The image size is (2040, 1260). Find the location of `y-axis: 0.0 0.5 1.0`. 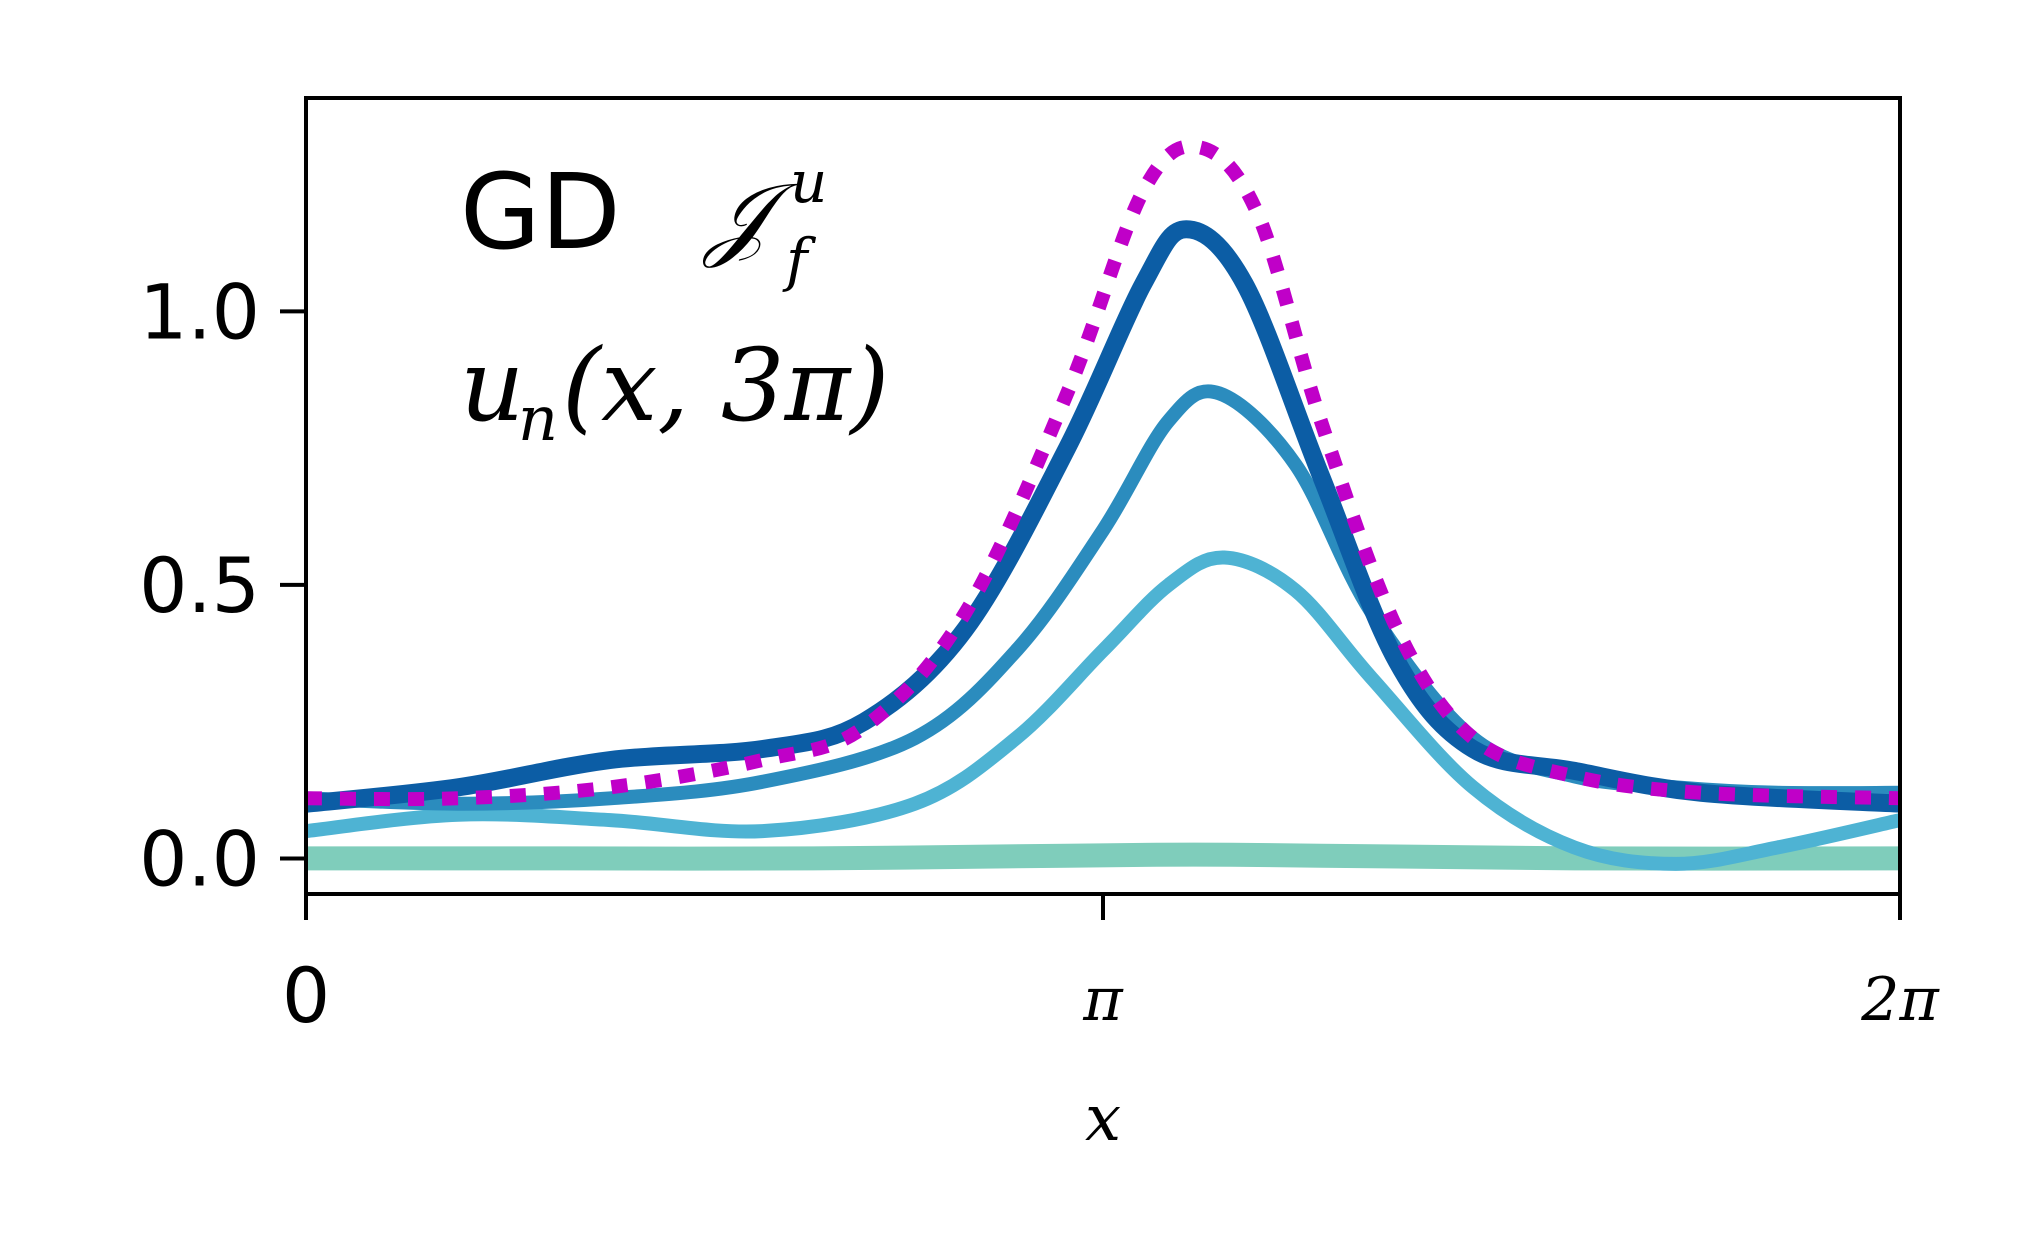

y-axis: 0.0 0.5 1.0 is located at coordinates (222, 585).